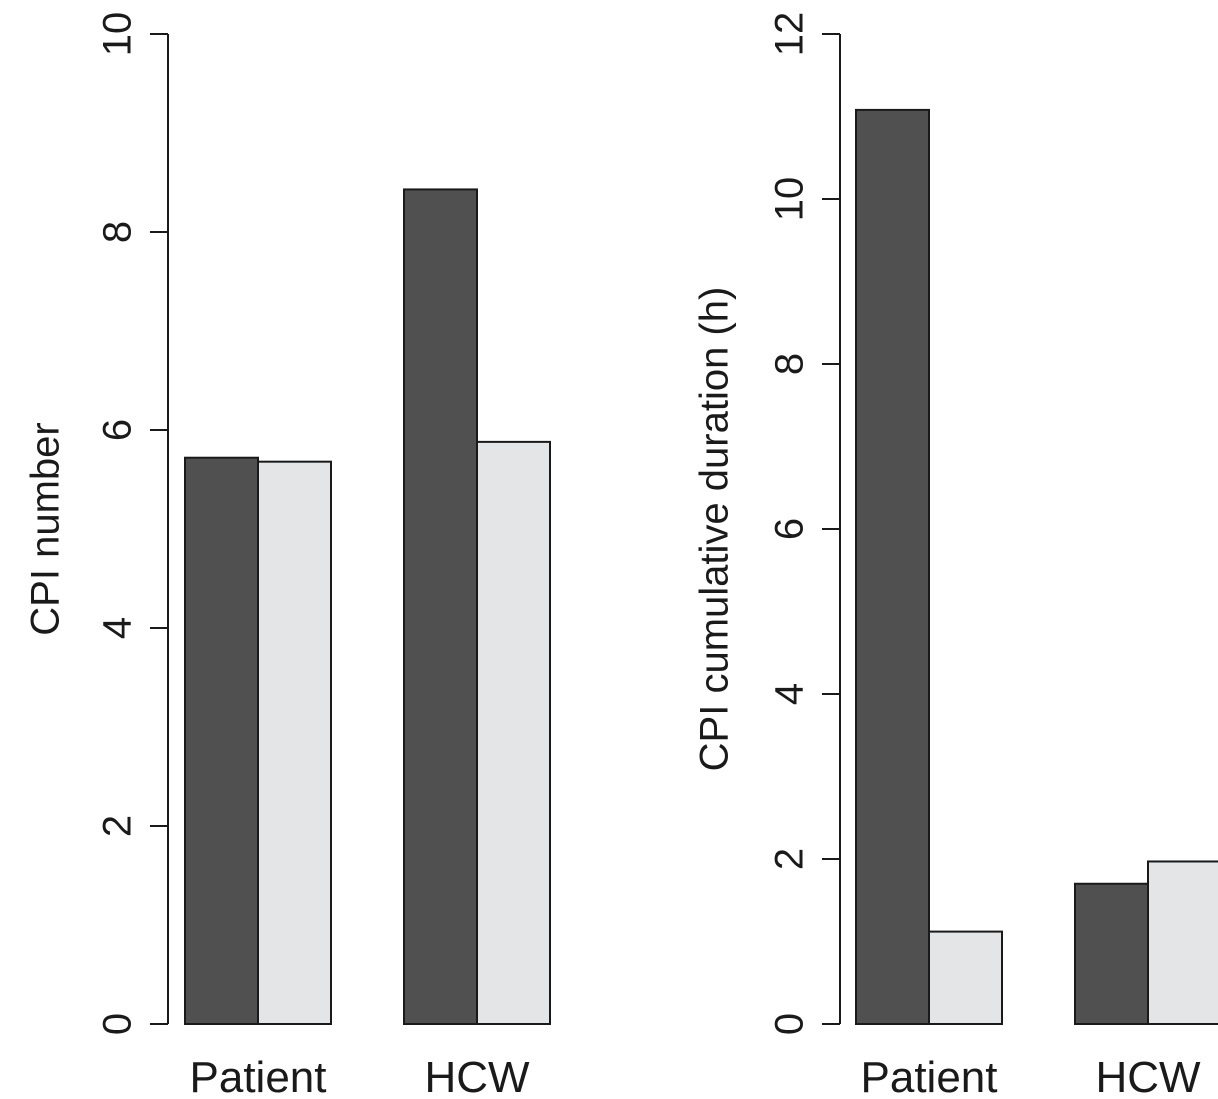 The width and height of the screenshot is (1218, 1099). What do you see at coordinates (715, 529) in the screenshot?
I see `y-axis-label: CPI cumulative duration (h)` at bounding box center [715, 529].